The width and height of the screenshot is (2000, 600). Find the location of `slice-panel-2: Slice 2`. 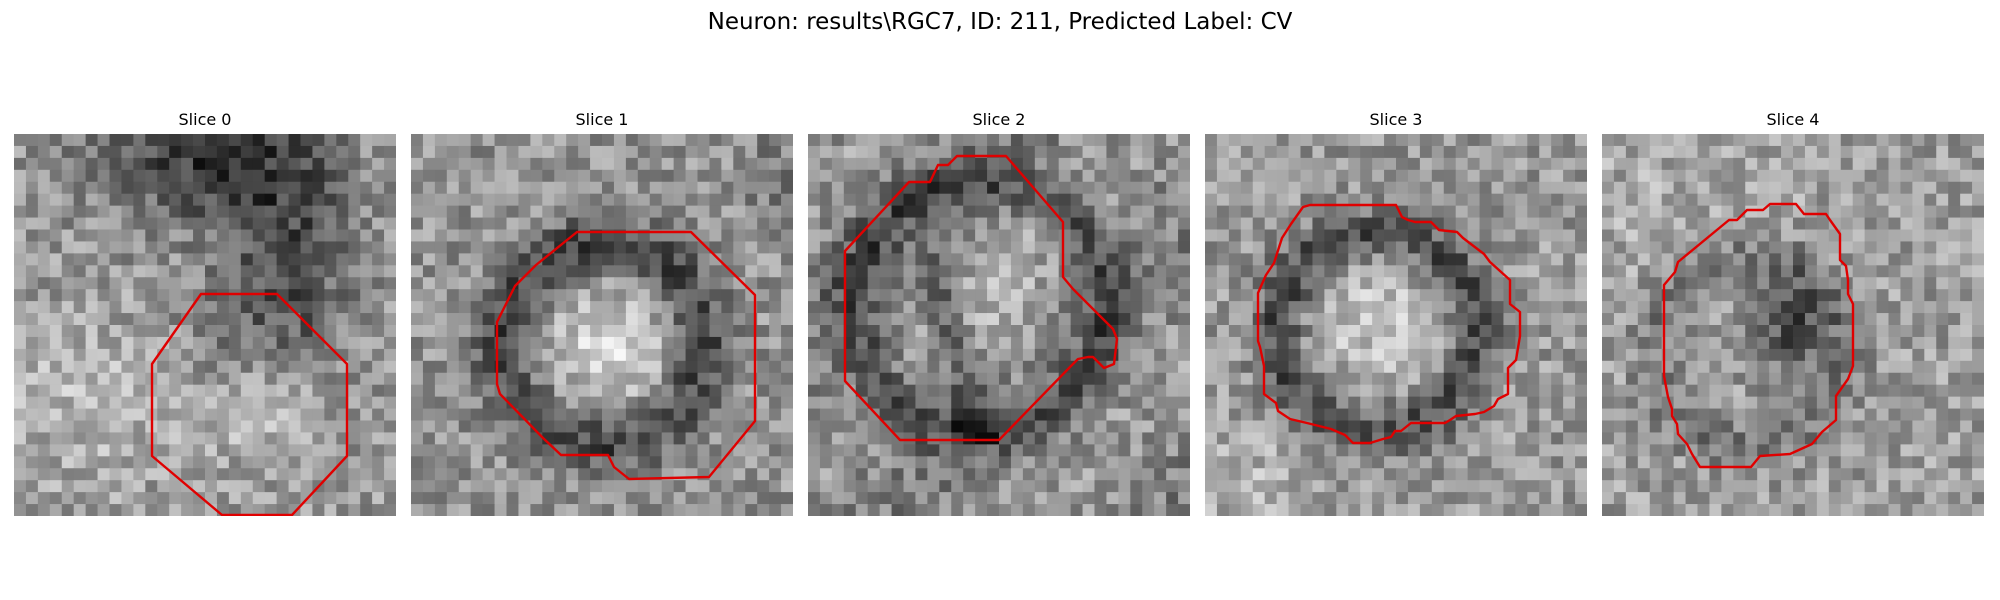

slice-panel-2: Slice 2 is located at coordinates (999, 312).